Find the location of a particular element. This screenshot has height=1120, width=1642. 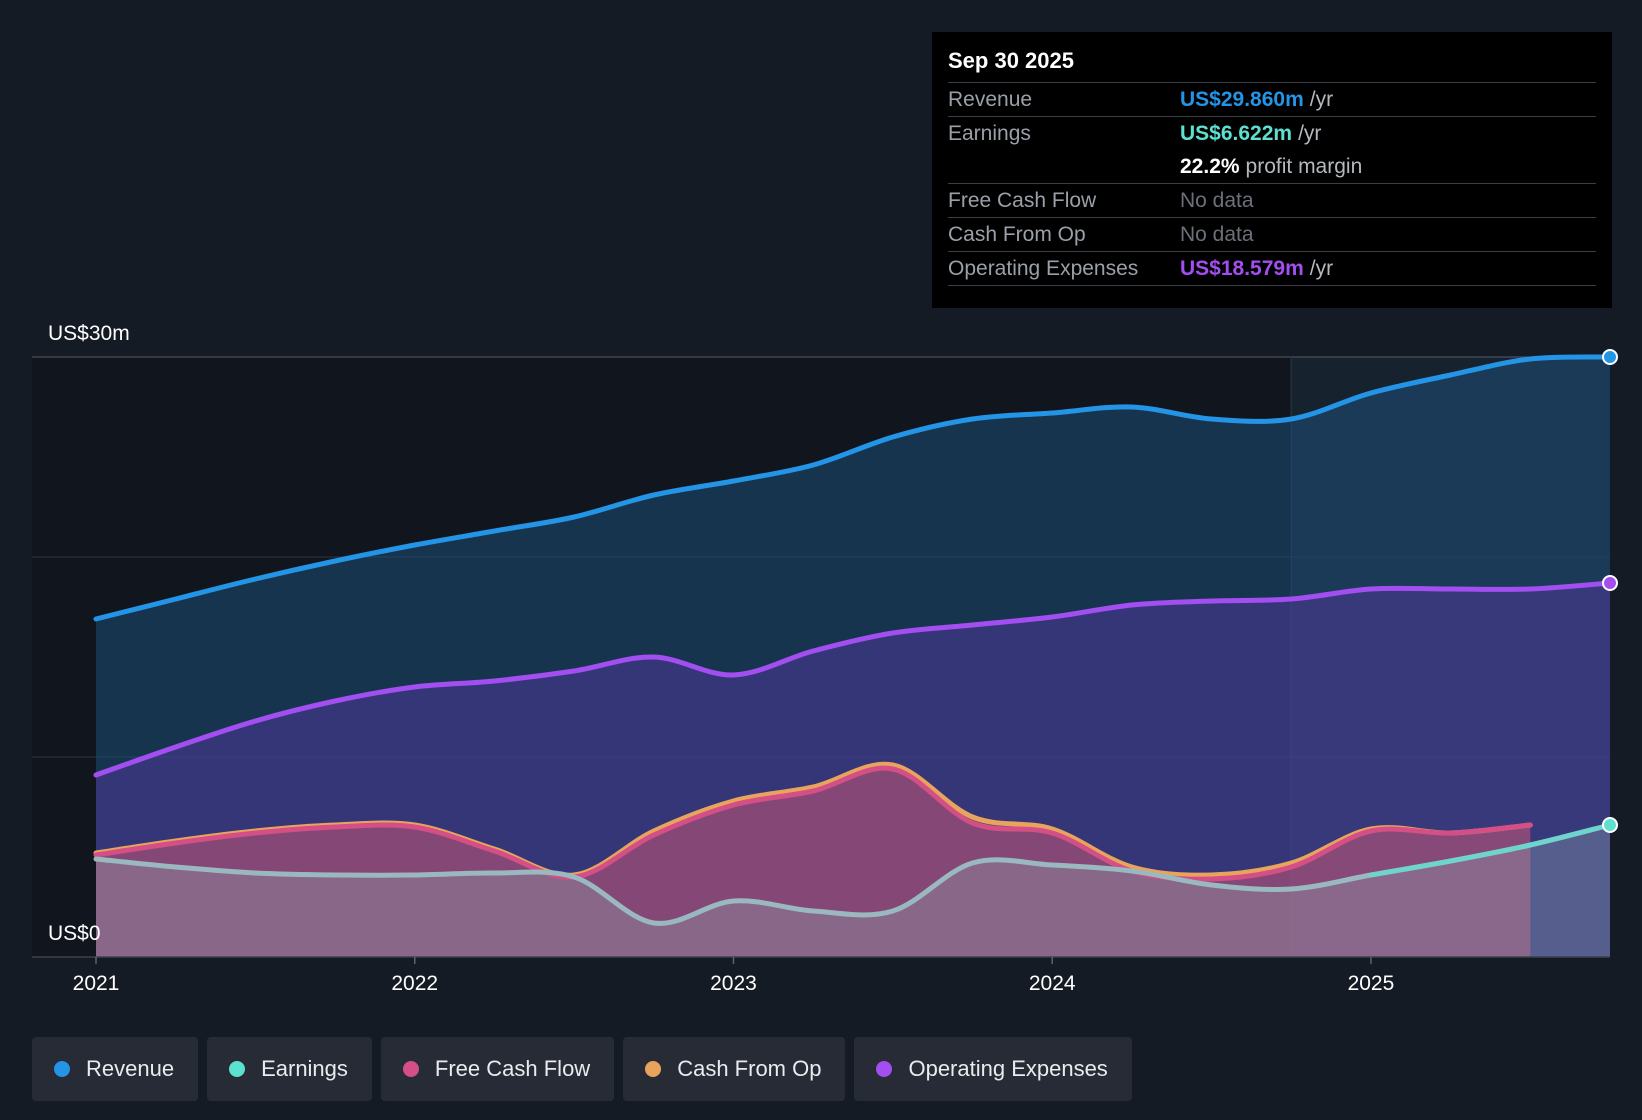

tooltip-date: Sep 30 2025 is located at coordinates (1272, 64).